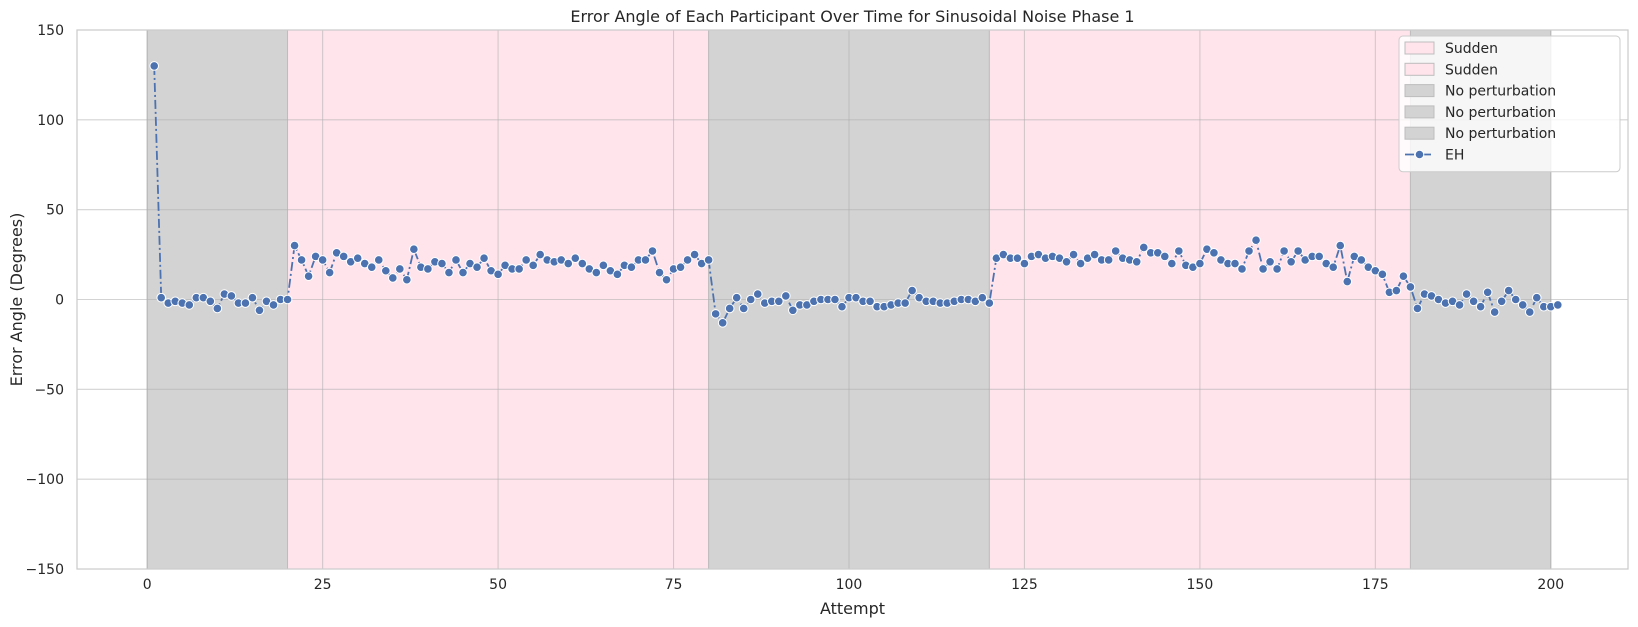  I want to click on legend-label: EH, so click(1454, 156).